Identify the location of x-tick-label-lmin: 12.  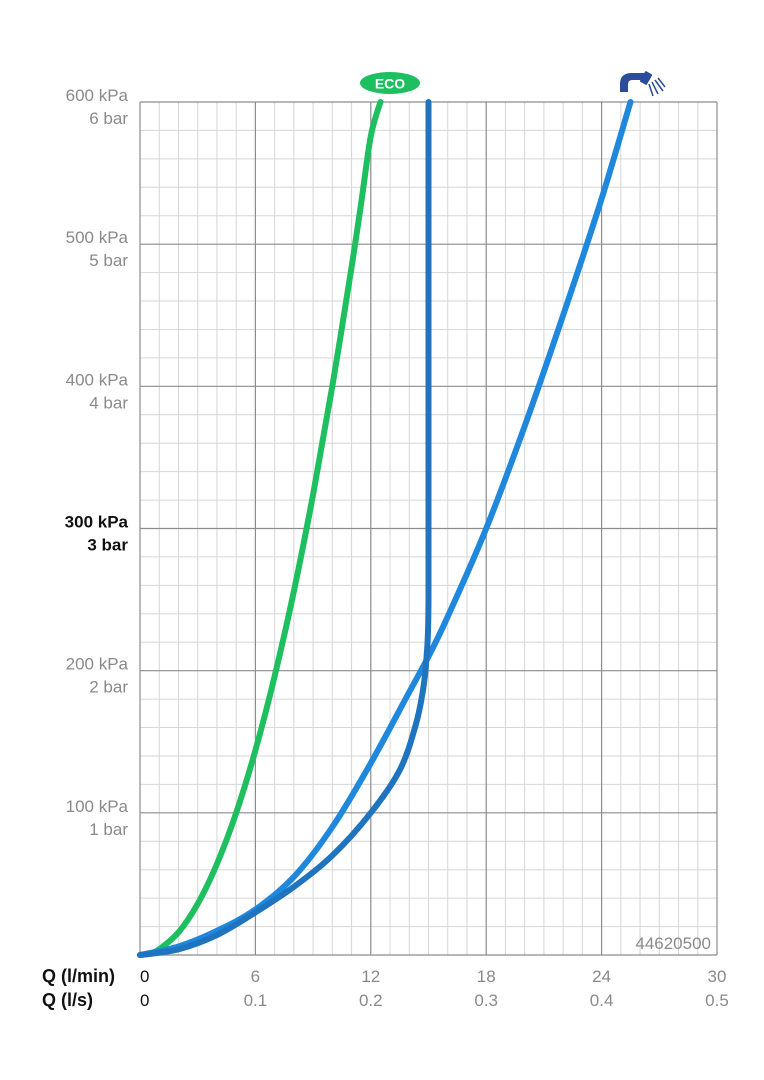
(370, 976).